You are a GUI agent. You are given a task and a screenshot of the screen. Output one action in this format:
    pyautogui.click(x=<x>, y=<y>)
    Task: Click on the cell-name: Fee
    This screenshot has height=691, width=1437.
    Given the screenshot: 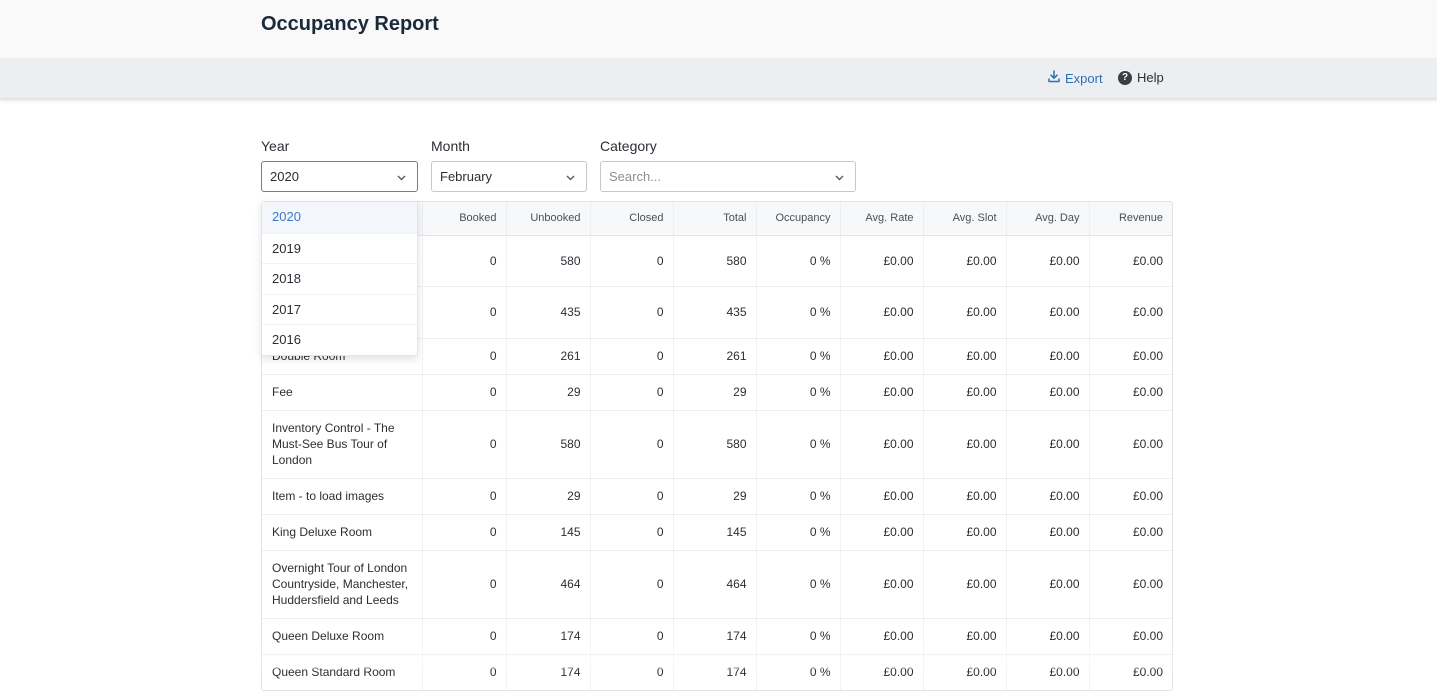 What is the action you would take?
    pyautogui.click(x=342, y=391)
    